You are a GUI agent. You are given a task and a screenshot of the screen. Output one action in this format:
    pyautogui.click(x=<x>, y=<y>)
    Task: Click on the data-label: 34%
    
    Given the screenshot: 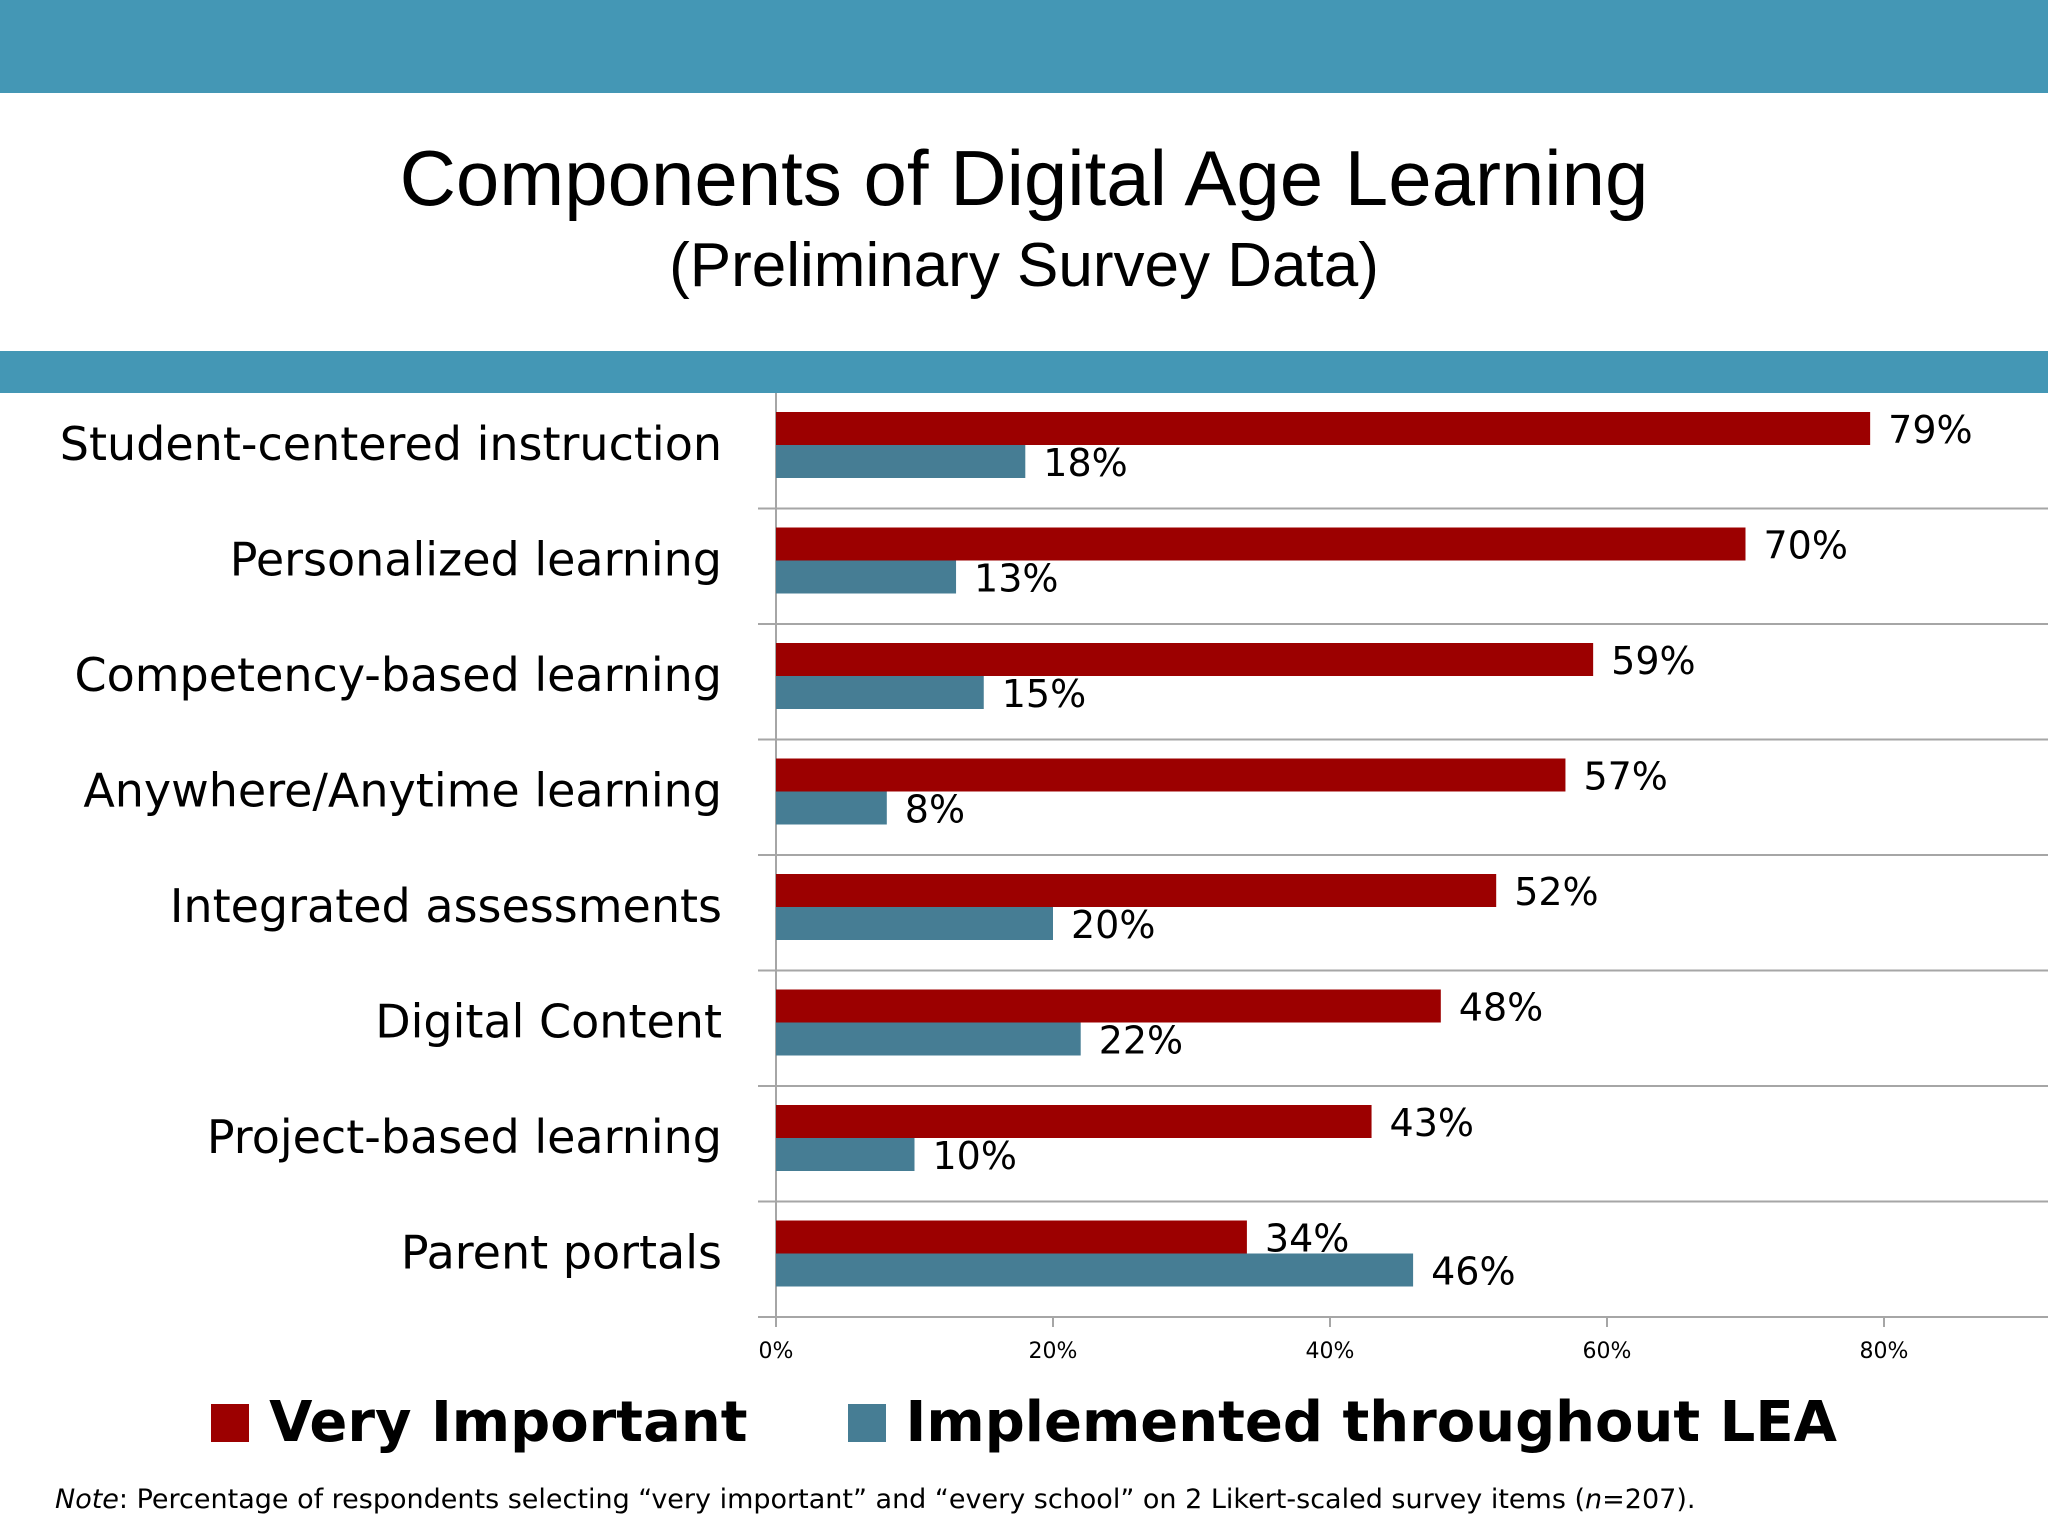 What is the action you would take?
    pyautogui.click(x=1307, y=1239)
    